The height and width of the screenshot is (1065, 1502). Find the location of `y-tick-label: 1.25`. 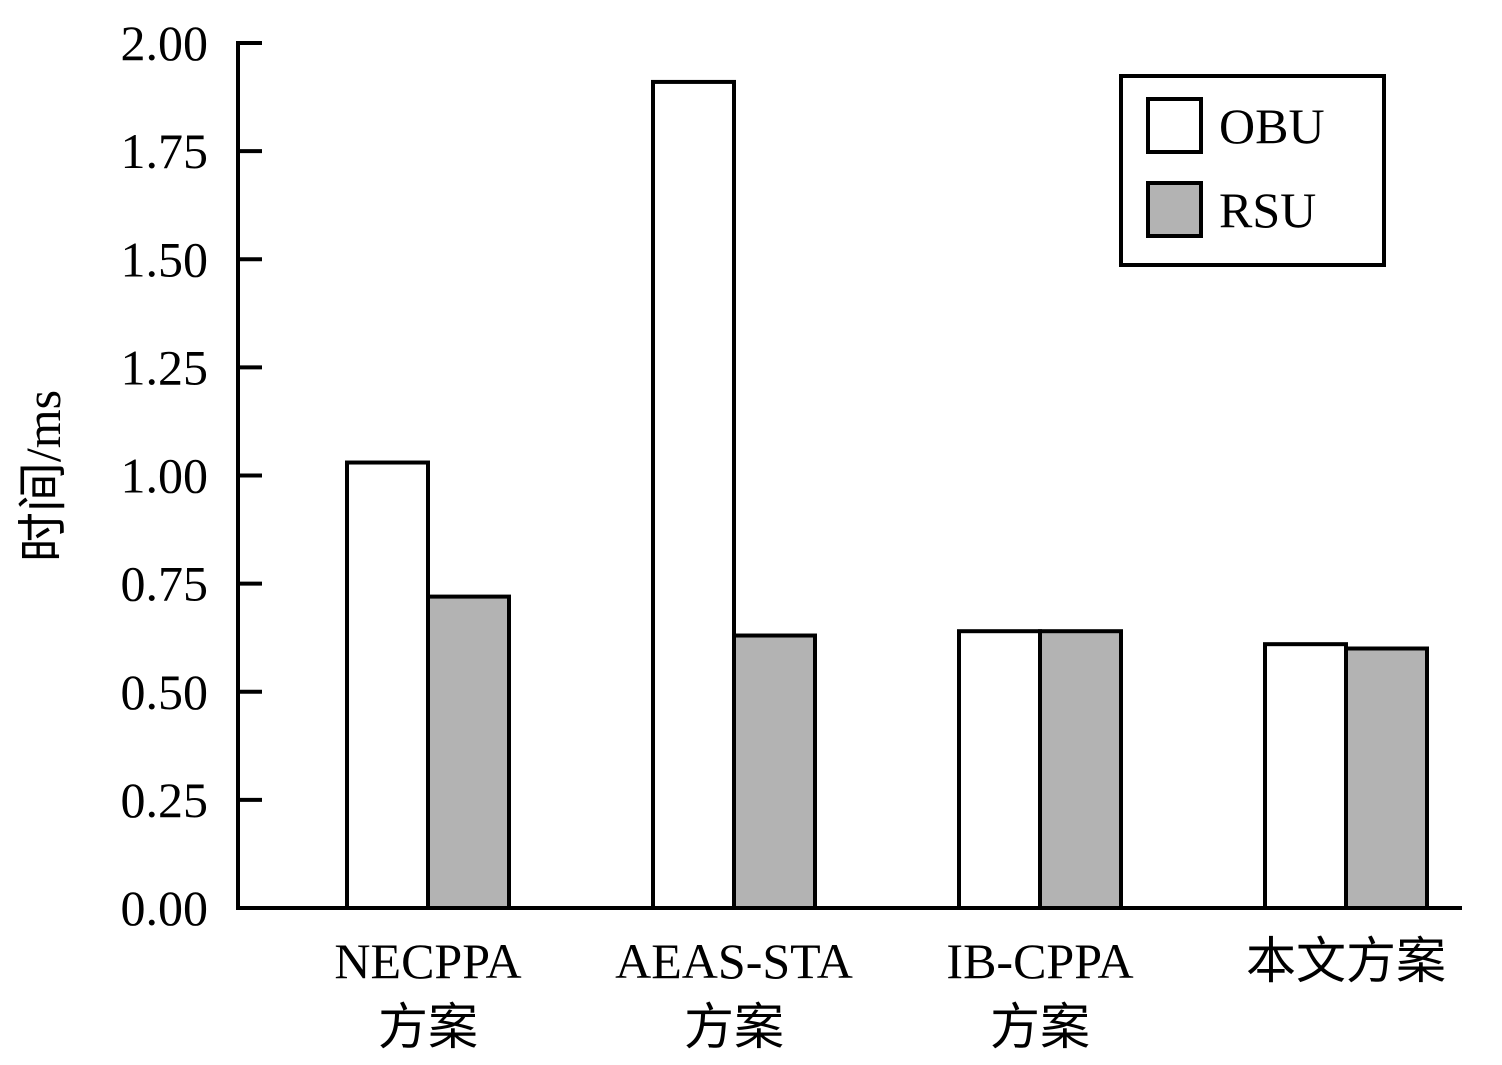

y-tick-label: 1.25 is located at coordinates (165, 367).